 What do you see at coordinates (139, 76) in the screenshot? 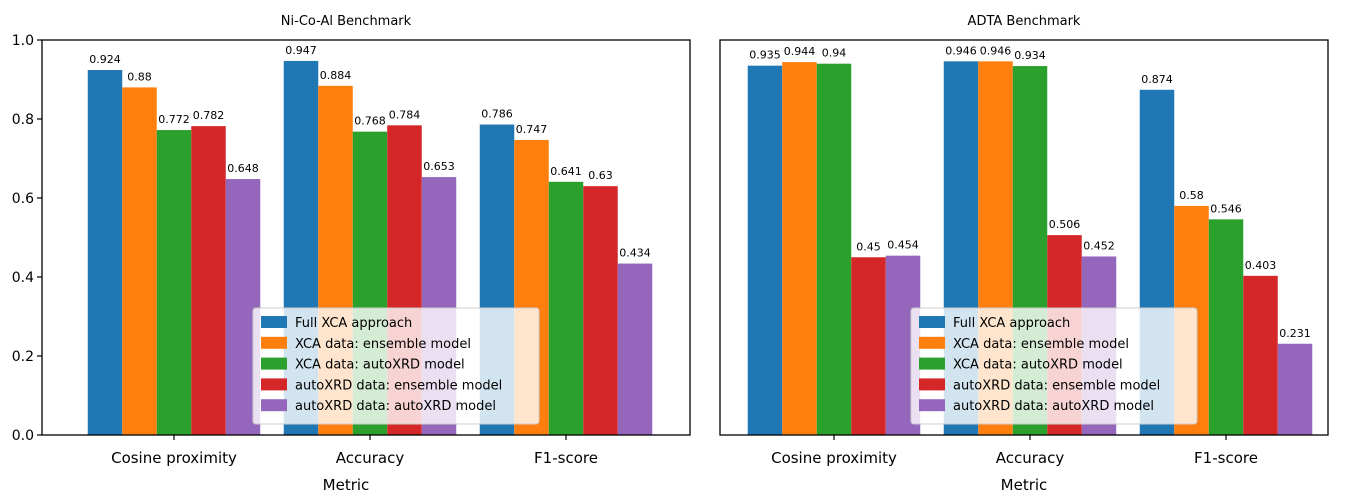
I see `bar-value-label: 0.88` at bounding box center [139, 76].